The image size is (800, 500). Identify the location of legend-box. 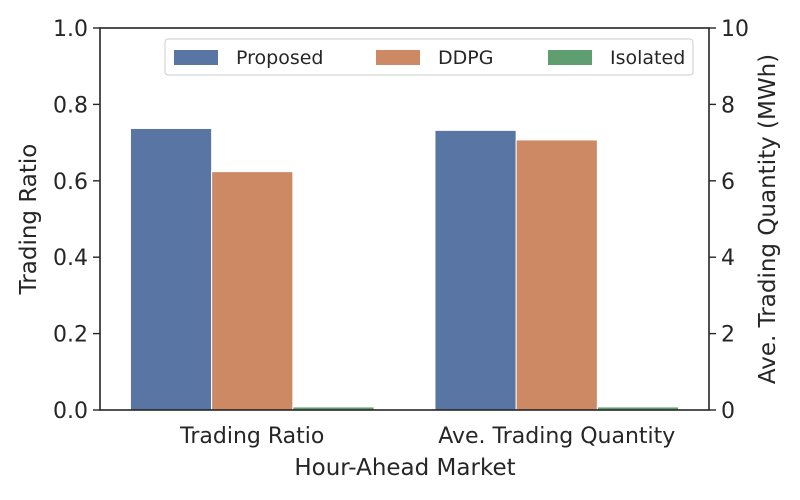
(429, 57).